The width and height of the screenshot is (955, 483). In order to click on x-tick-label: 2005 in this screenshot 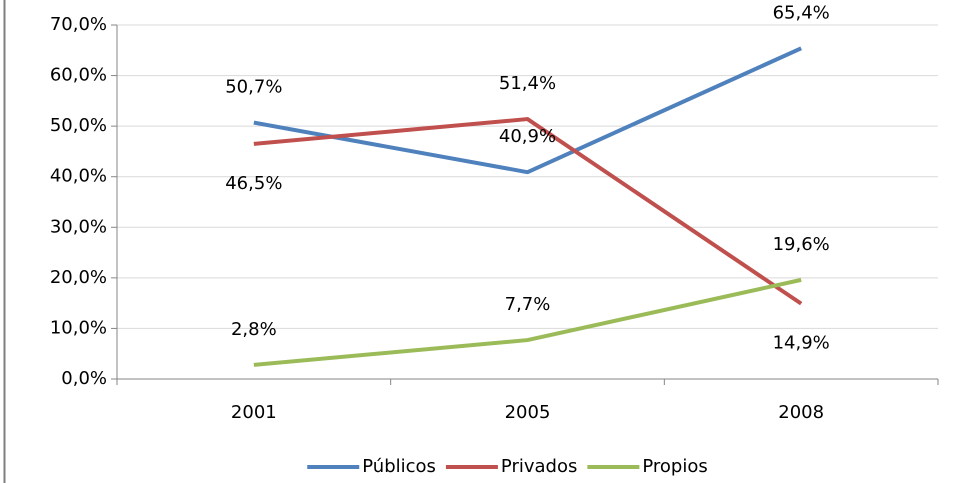, I will do `click(528, 412)`.